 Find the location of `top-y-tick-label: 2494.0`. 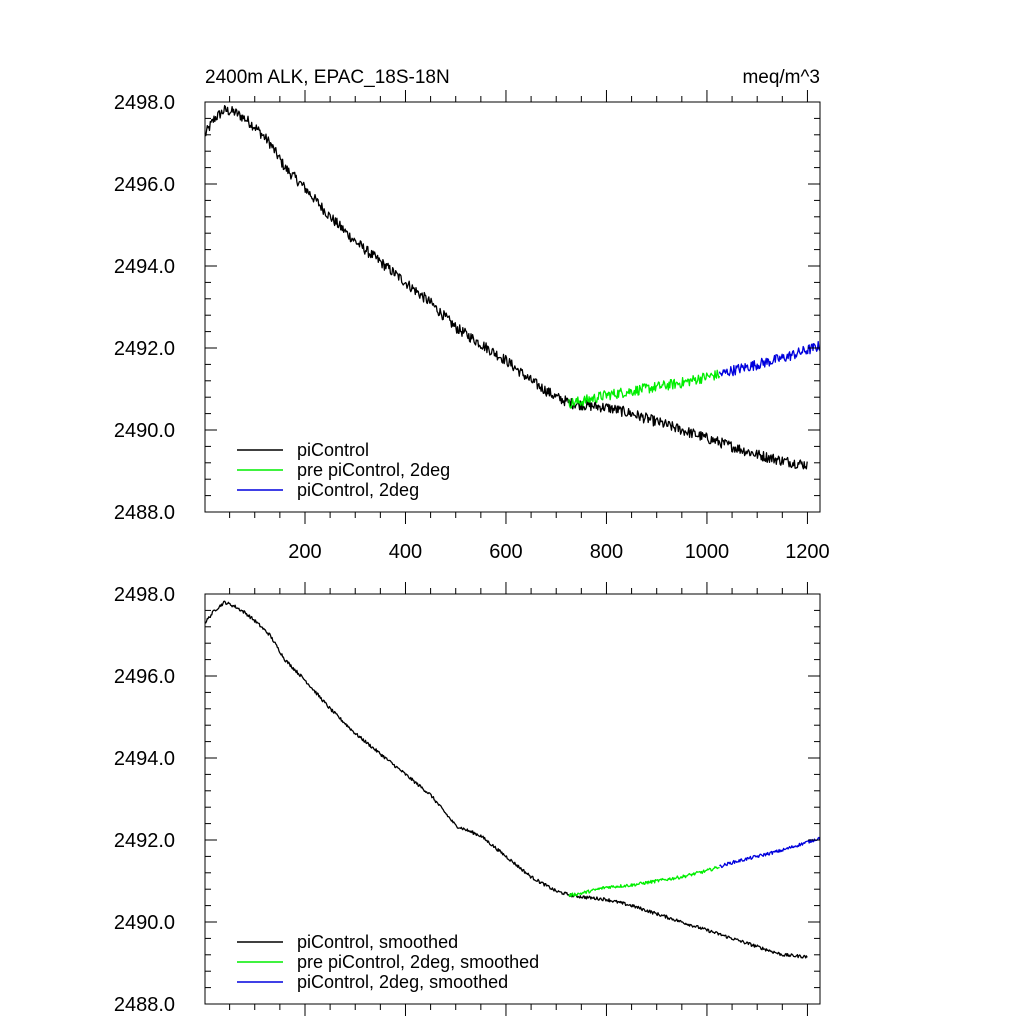

top-y-tick-label: 2494.0 is located at coordinates (144, 267).